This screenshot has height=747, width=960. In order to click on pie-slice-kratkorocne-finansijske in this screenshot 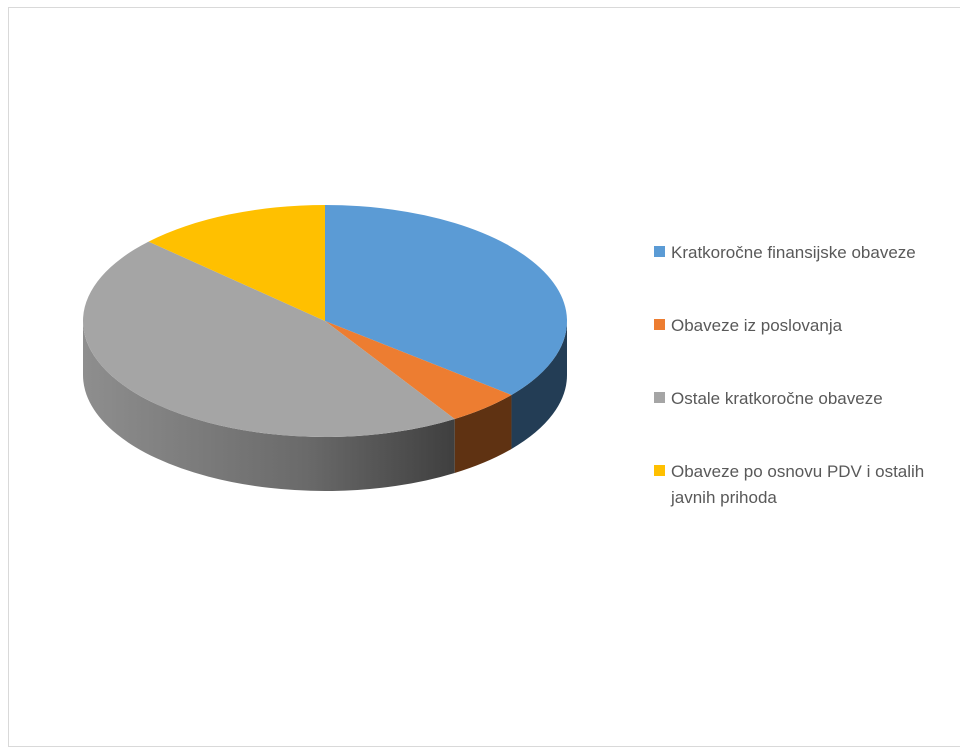, I will do `click(446, 300)`.